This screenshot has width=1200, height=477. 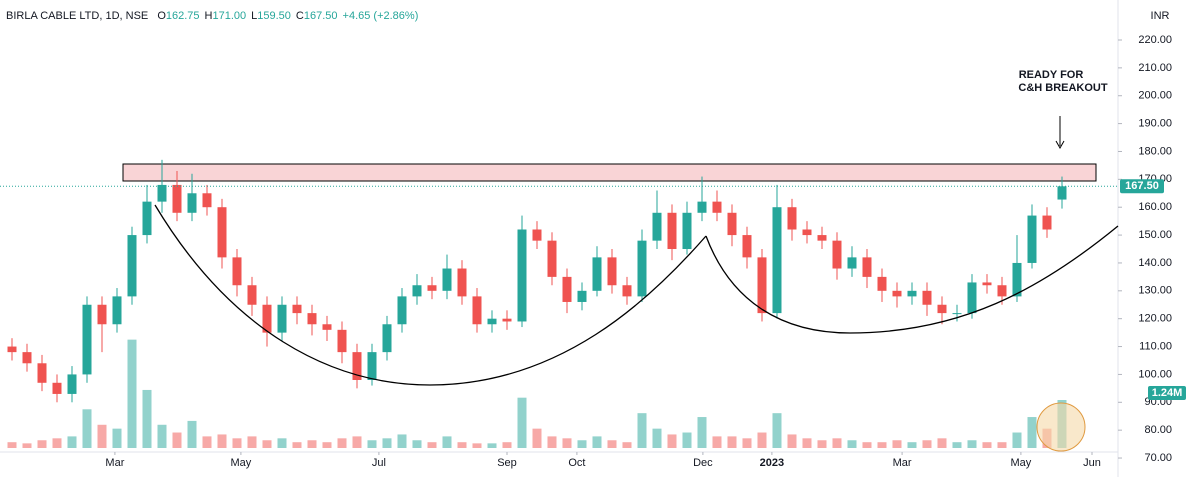 What do you see at coordinates (183, 16) in the screenshot?
I see `ohlc-value: 162.75` at bounding box center [183, 16].